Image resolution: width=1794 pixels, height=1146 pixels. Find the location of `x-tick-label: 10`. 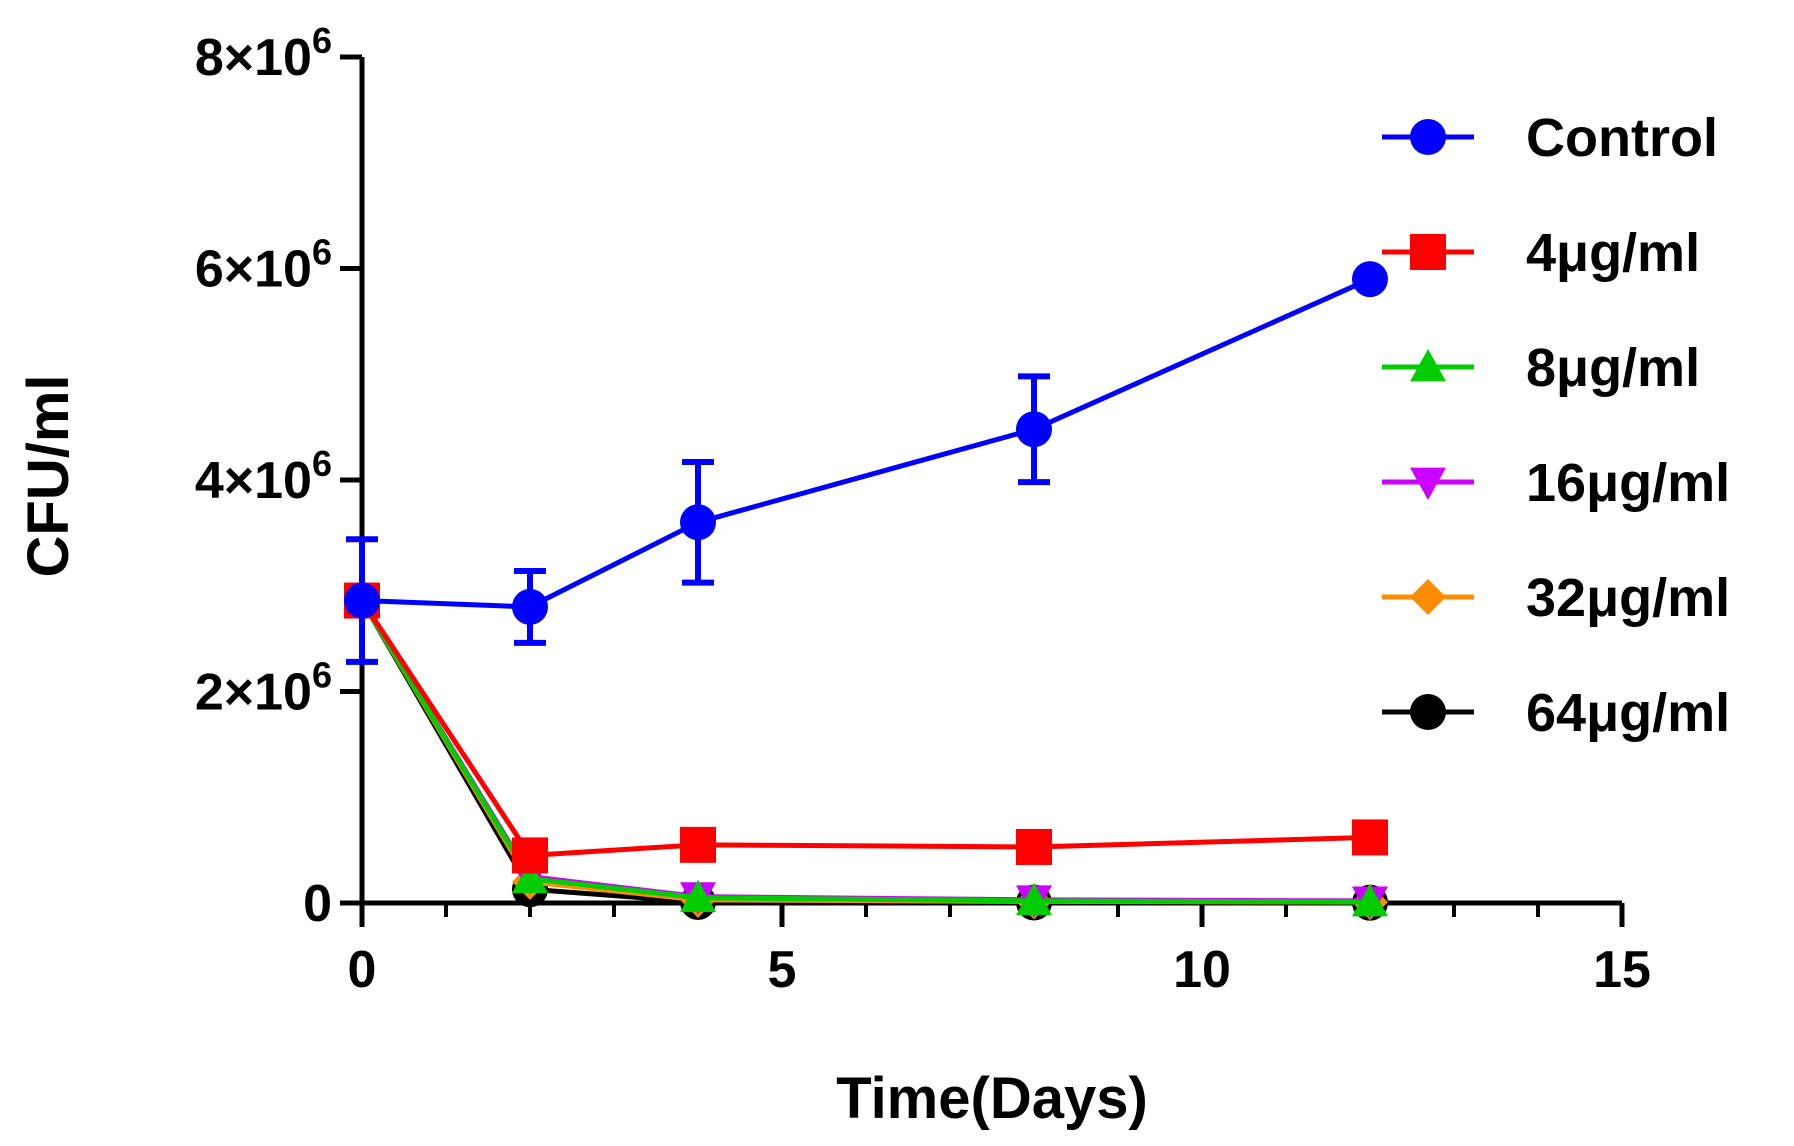

x-tick-label: 10 is located at coordinates (1202, 970).